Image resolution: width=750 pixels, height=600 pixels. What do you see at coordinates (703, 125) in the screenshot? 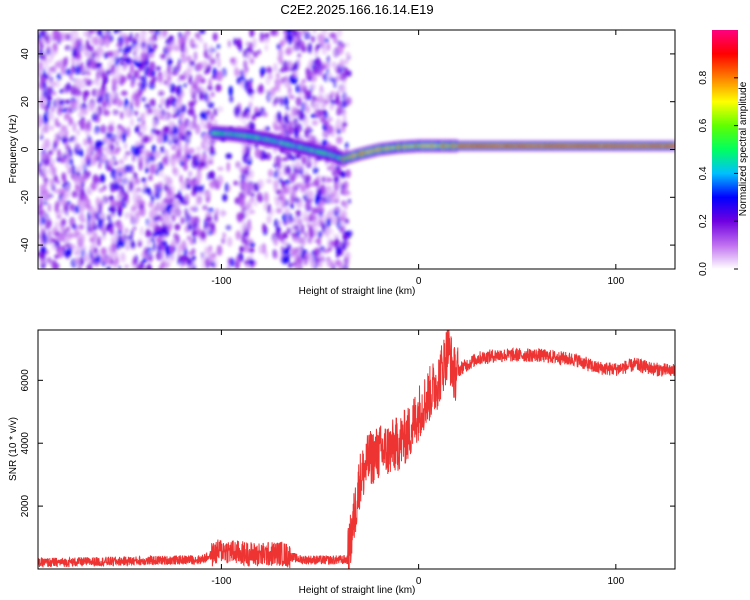
I see `colorbar-tick-label: 0.6` at bounding box center [703, 125].